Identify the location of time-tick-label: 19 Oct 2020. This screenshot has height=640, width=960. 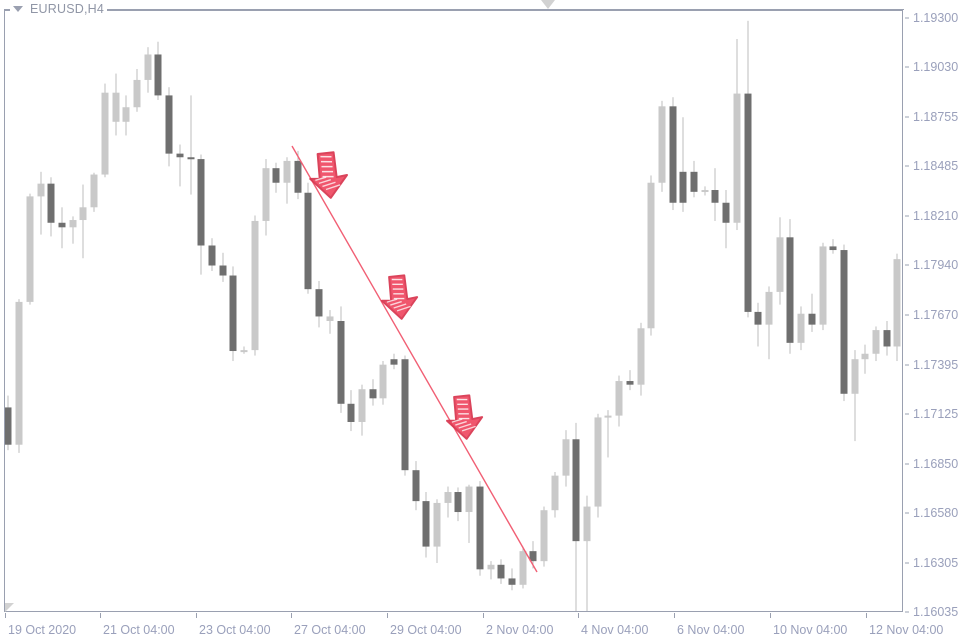
(42, 630).